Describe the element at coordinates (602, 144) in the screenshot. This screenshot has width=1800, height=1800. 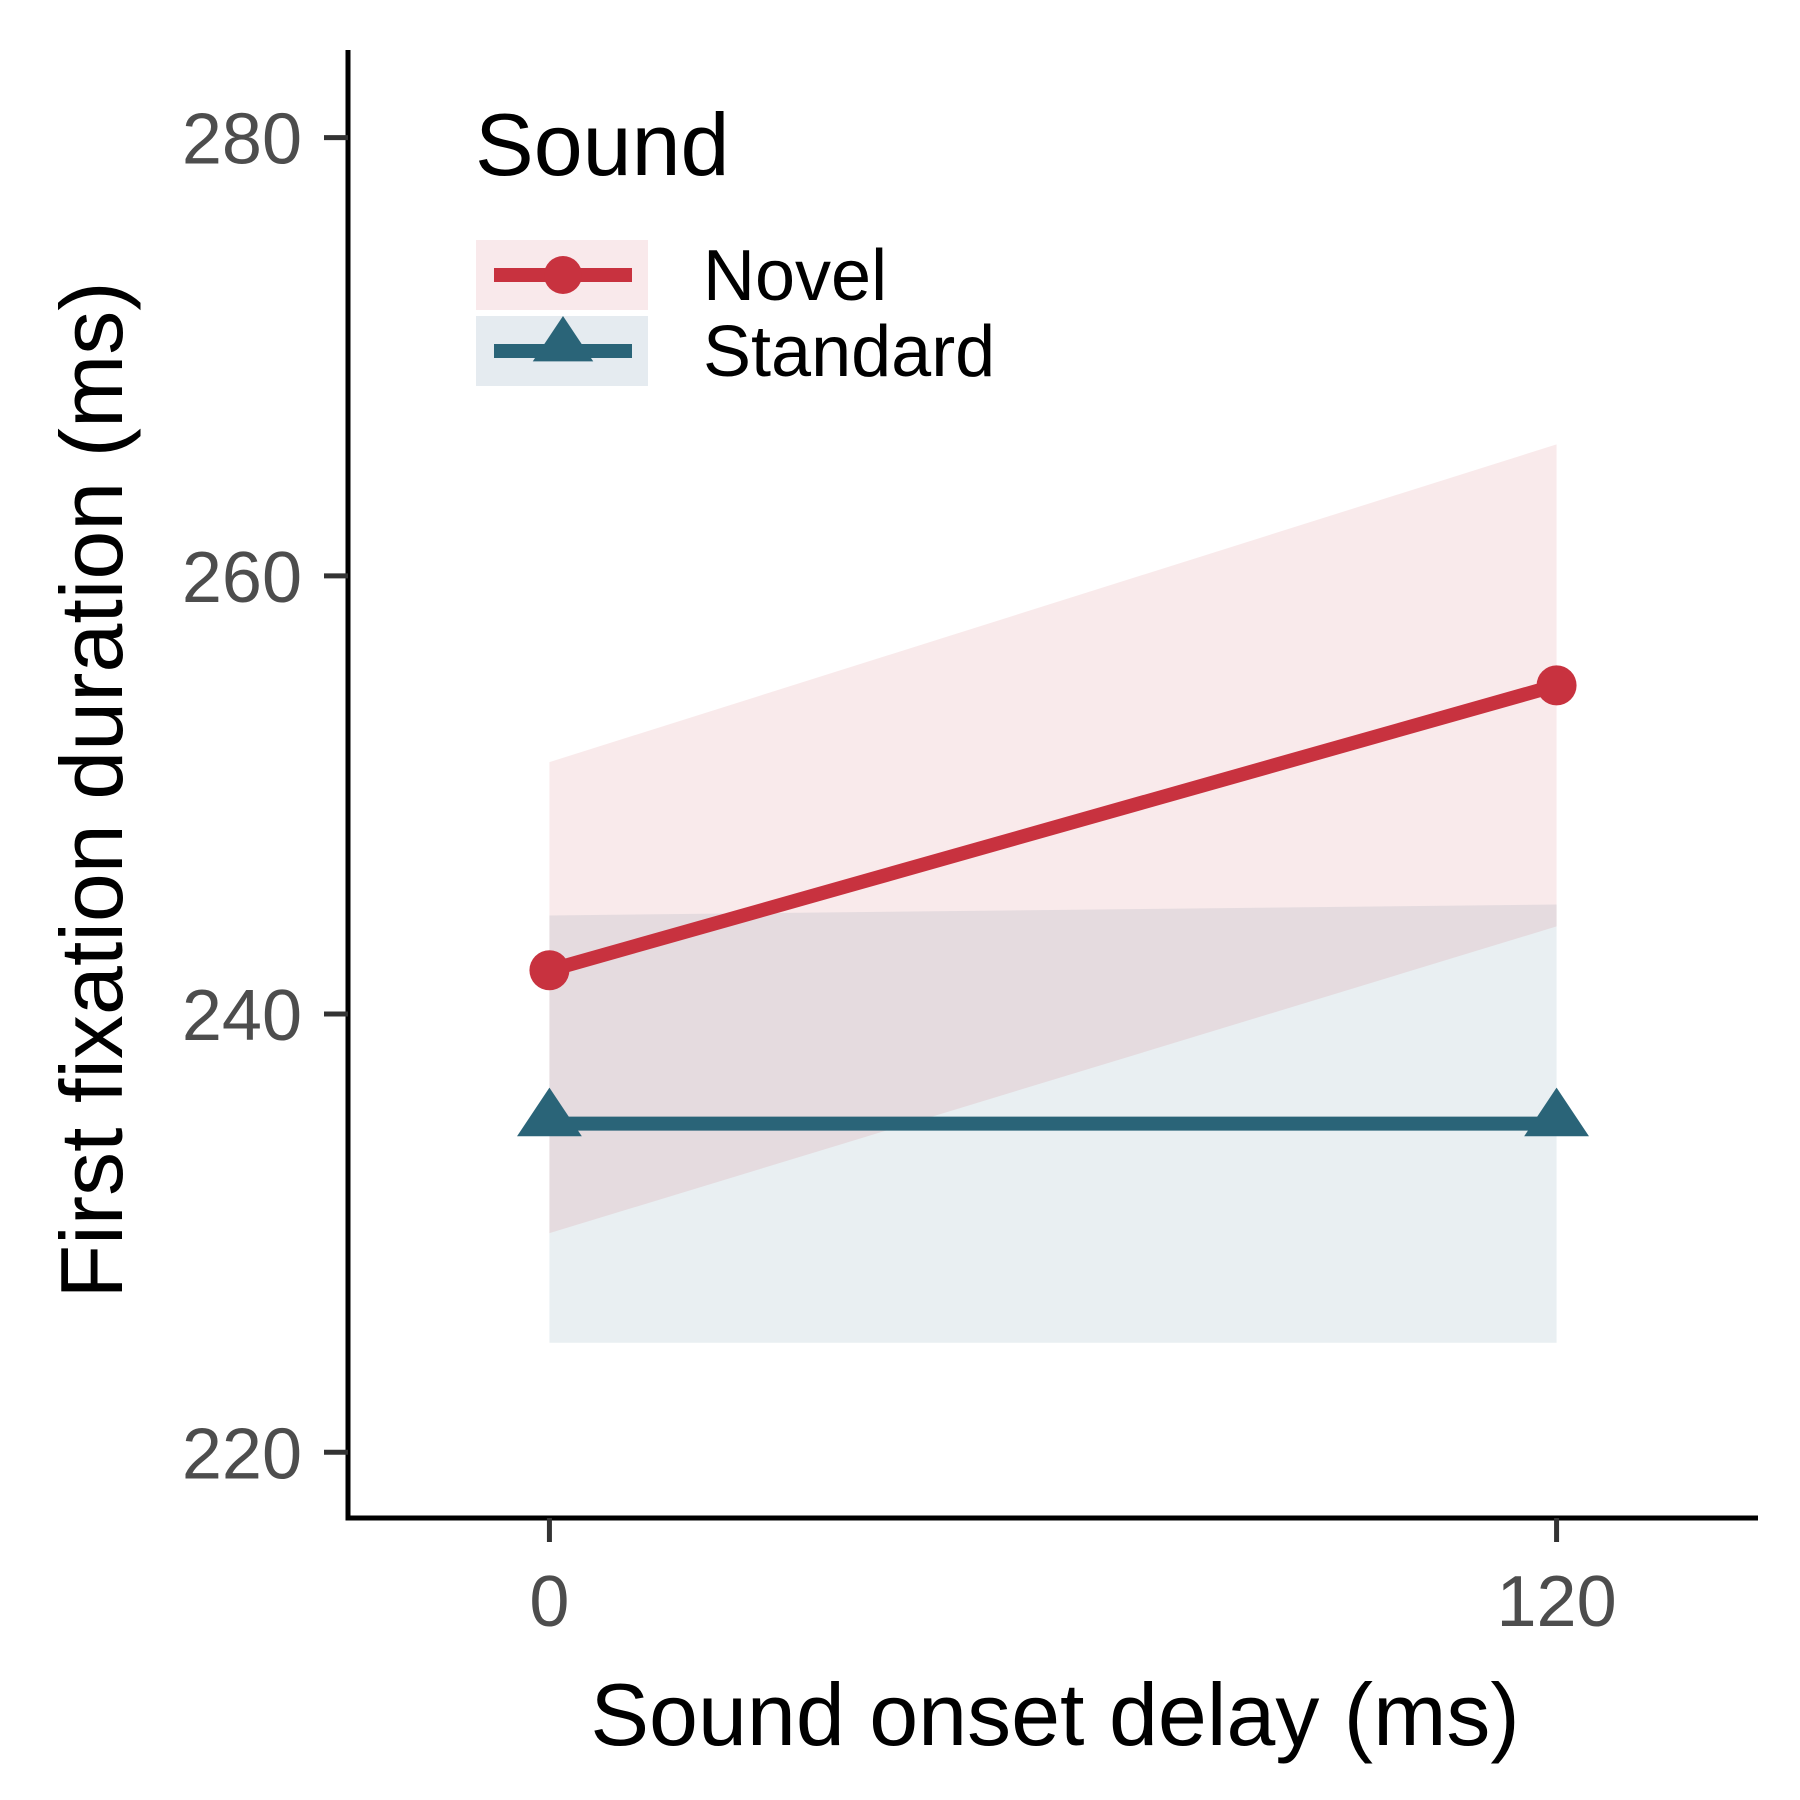
I see `legend-title: Sound` at that location.